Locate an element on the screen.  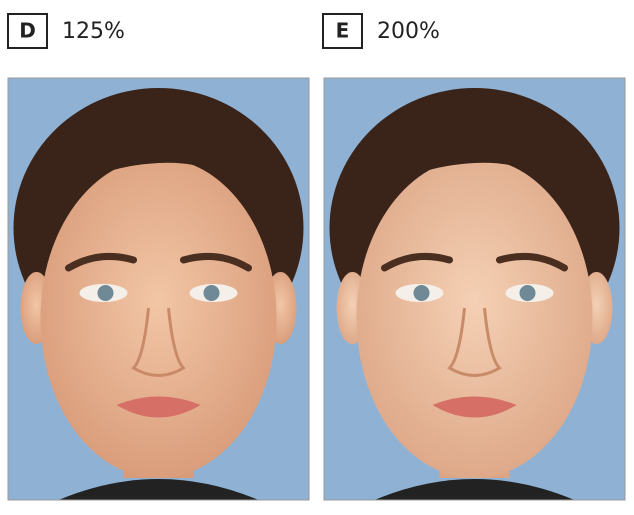
panel-label: 125% is located at coordinates (93, 31).